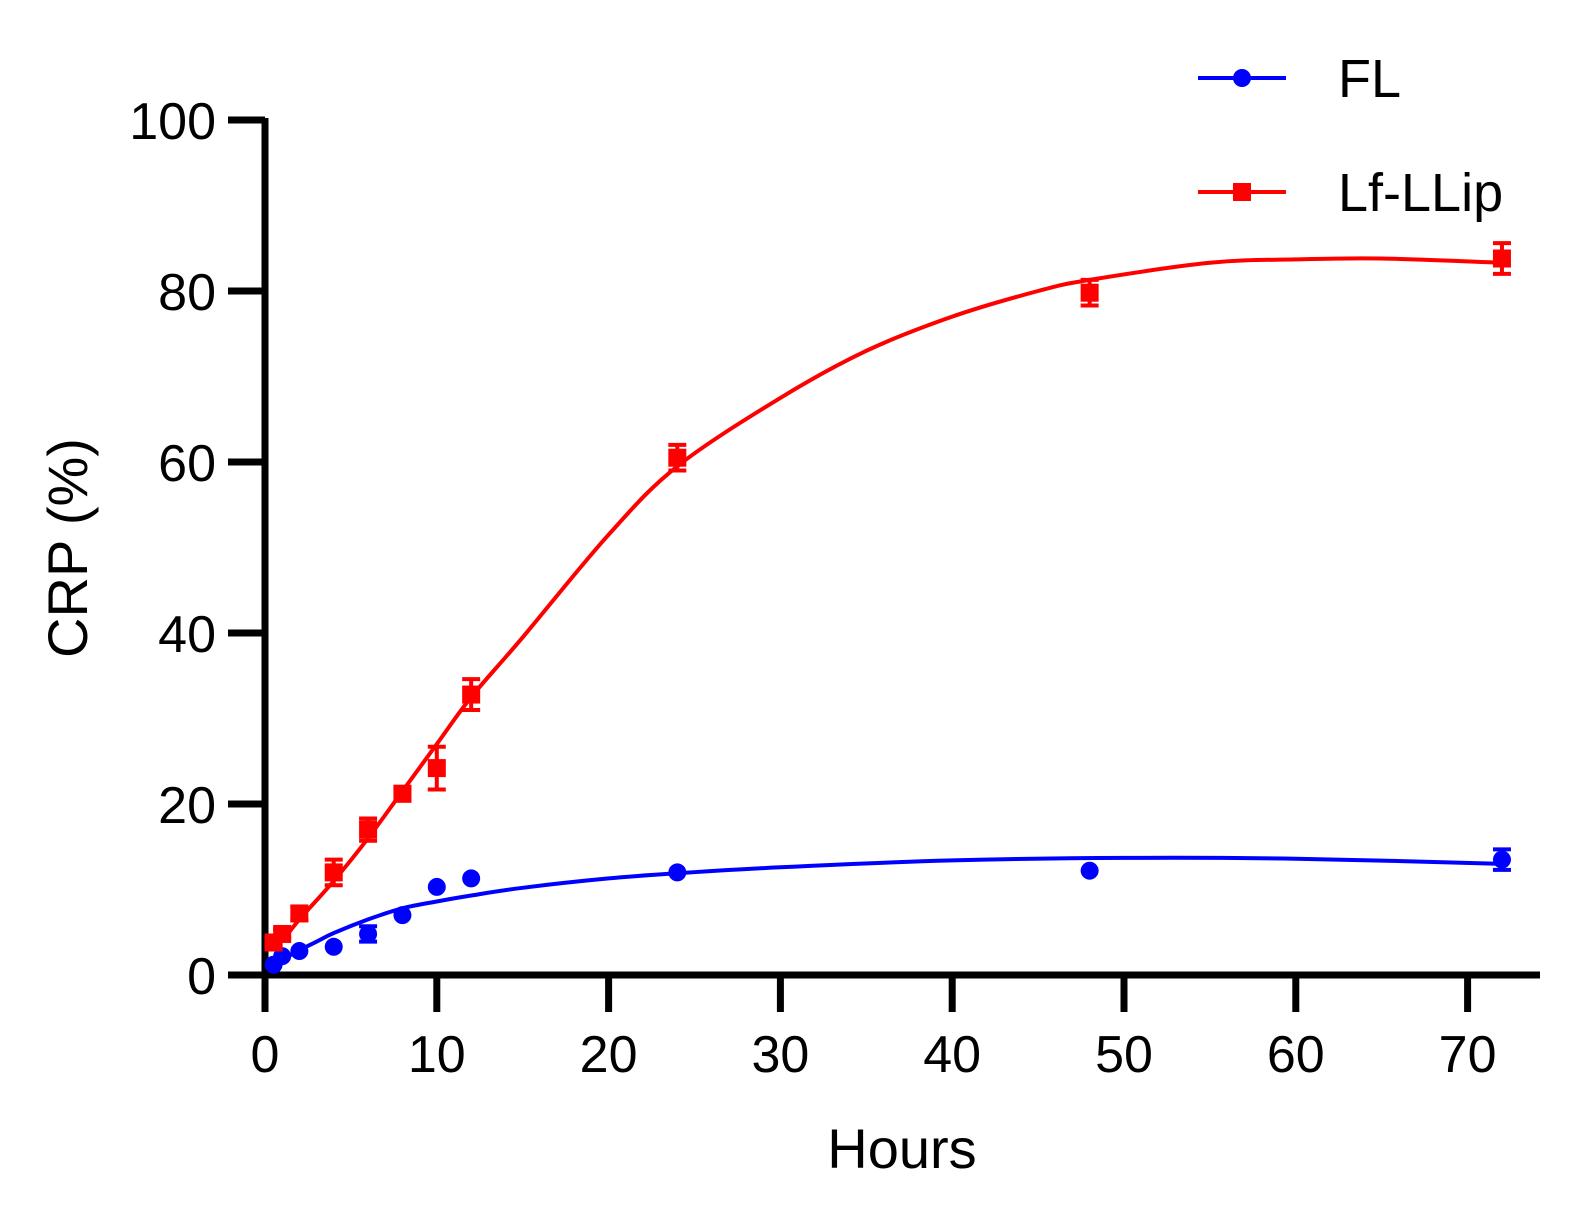 The image size is (1575, 1208). I want to click on x-tick-label-10: 10, so click(437, 1055).